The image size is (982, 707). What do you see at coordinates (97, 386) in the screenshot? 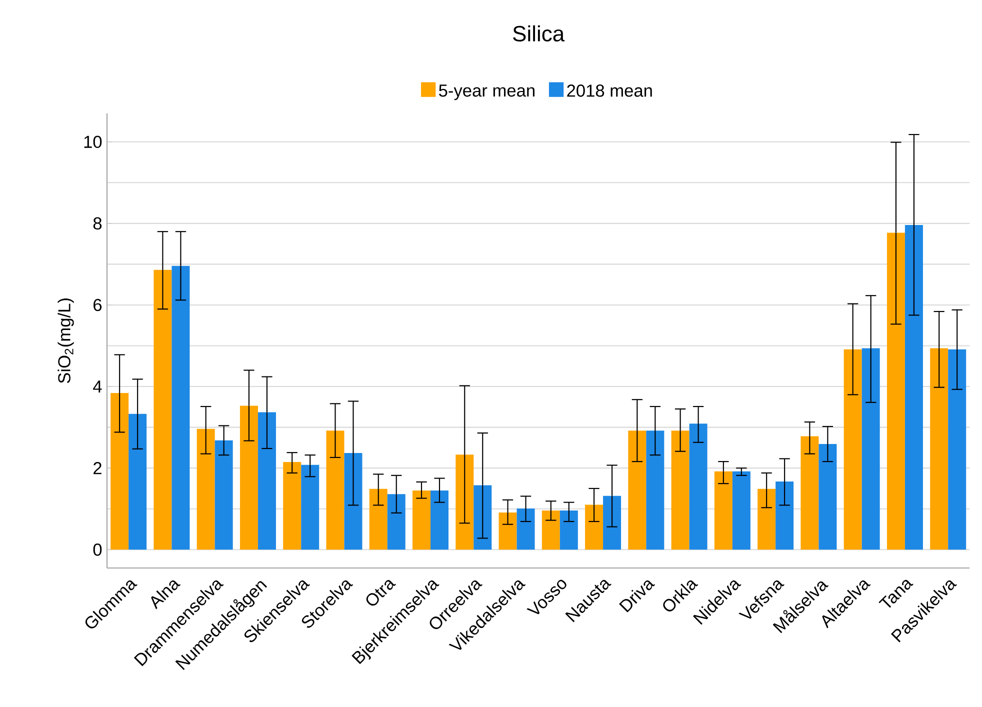
I see `y-tick-label: 4` at bounding box center [97, 386].